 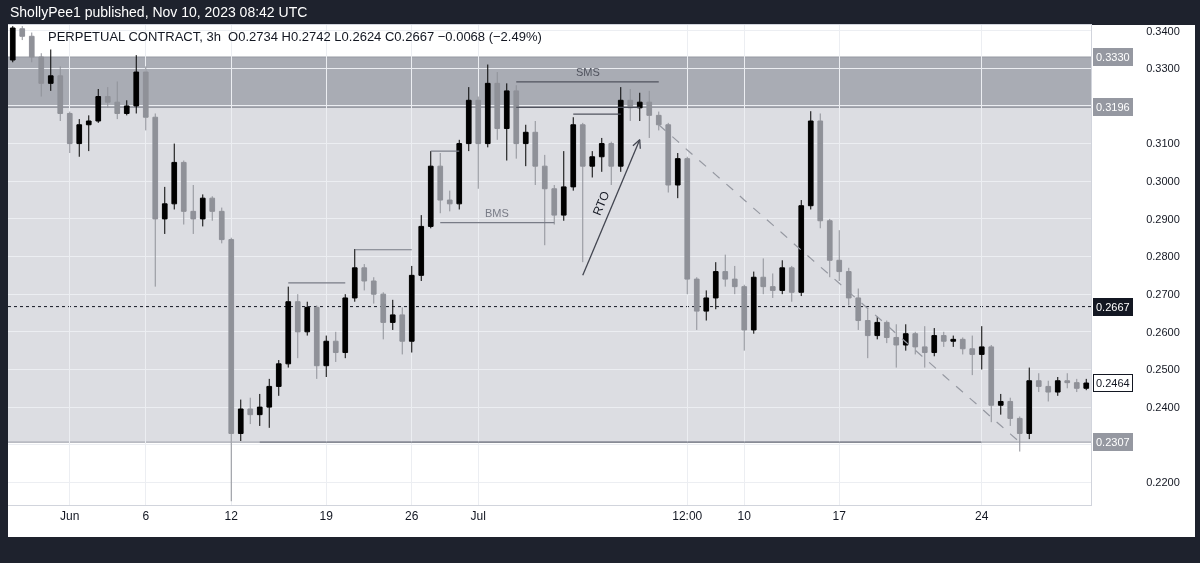 What do you see at coordinates (982, 516) in the screenshot?
I see `x-tick-label: 24` at bounding box center [982, 516].